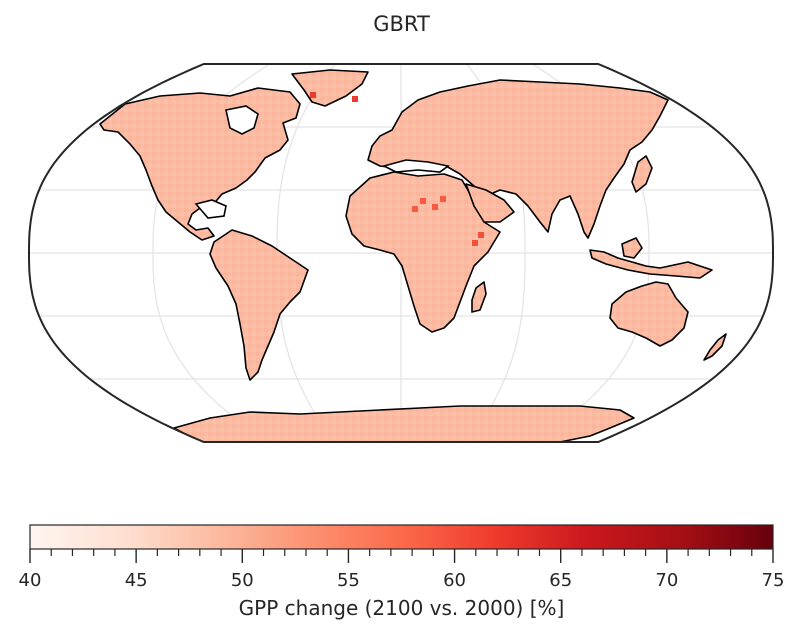 Image resolution: width=803 pixels, height=640 pixels. I want to click on inland-water, so click(322, 162).